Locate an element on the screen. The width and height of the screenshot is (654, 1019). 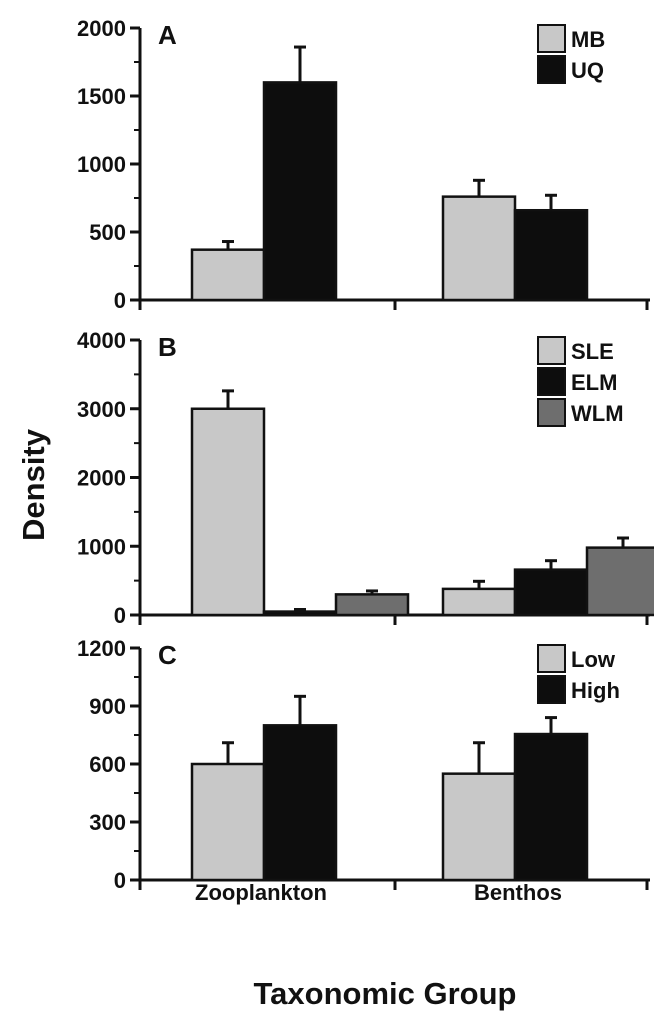
y-tick-label: 900 is located at coordinates (107, 706).